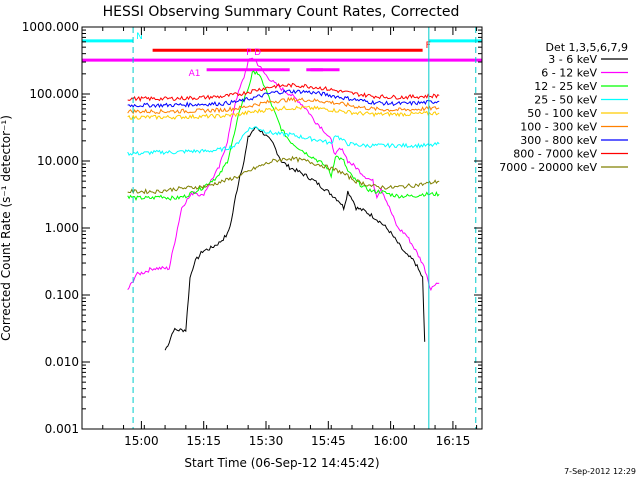 The height and width of the screenshot is (480, 640). I want to click on footer-date: 7-Sep-2012 12:29, so click(600, 471).